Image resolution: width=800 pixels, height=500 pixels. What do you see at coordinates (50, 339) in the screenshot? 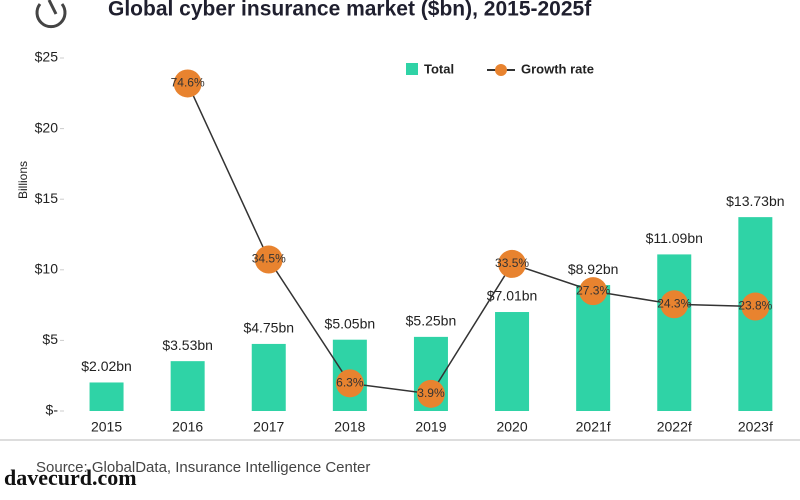
I see `y-tick-label: $5` at bounding box center [50, 339].